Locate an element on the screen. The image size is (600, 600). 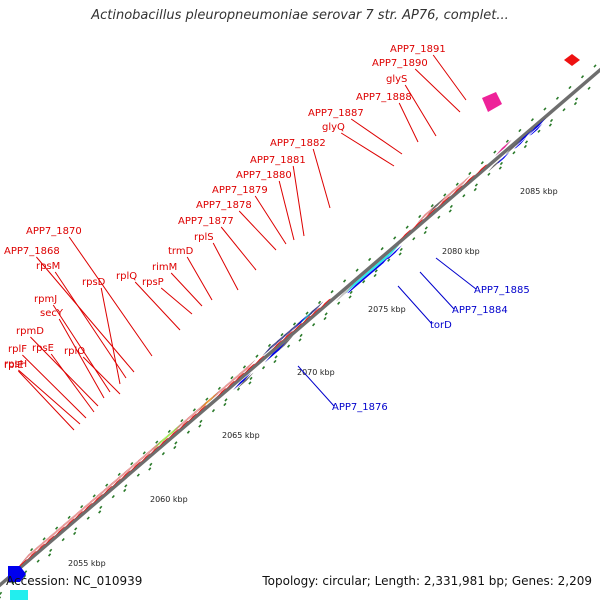
gene-label-app7-1890: APP7_1890 is located at coordinates (400, 63).